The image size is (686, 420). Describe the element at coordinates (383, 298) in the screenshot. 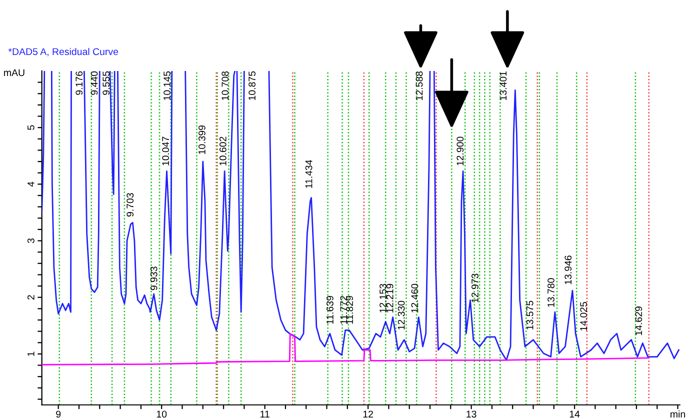

I see `annotation: 12.153` at that location.